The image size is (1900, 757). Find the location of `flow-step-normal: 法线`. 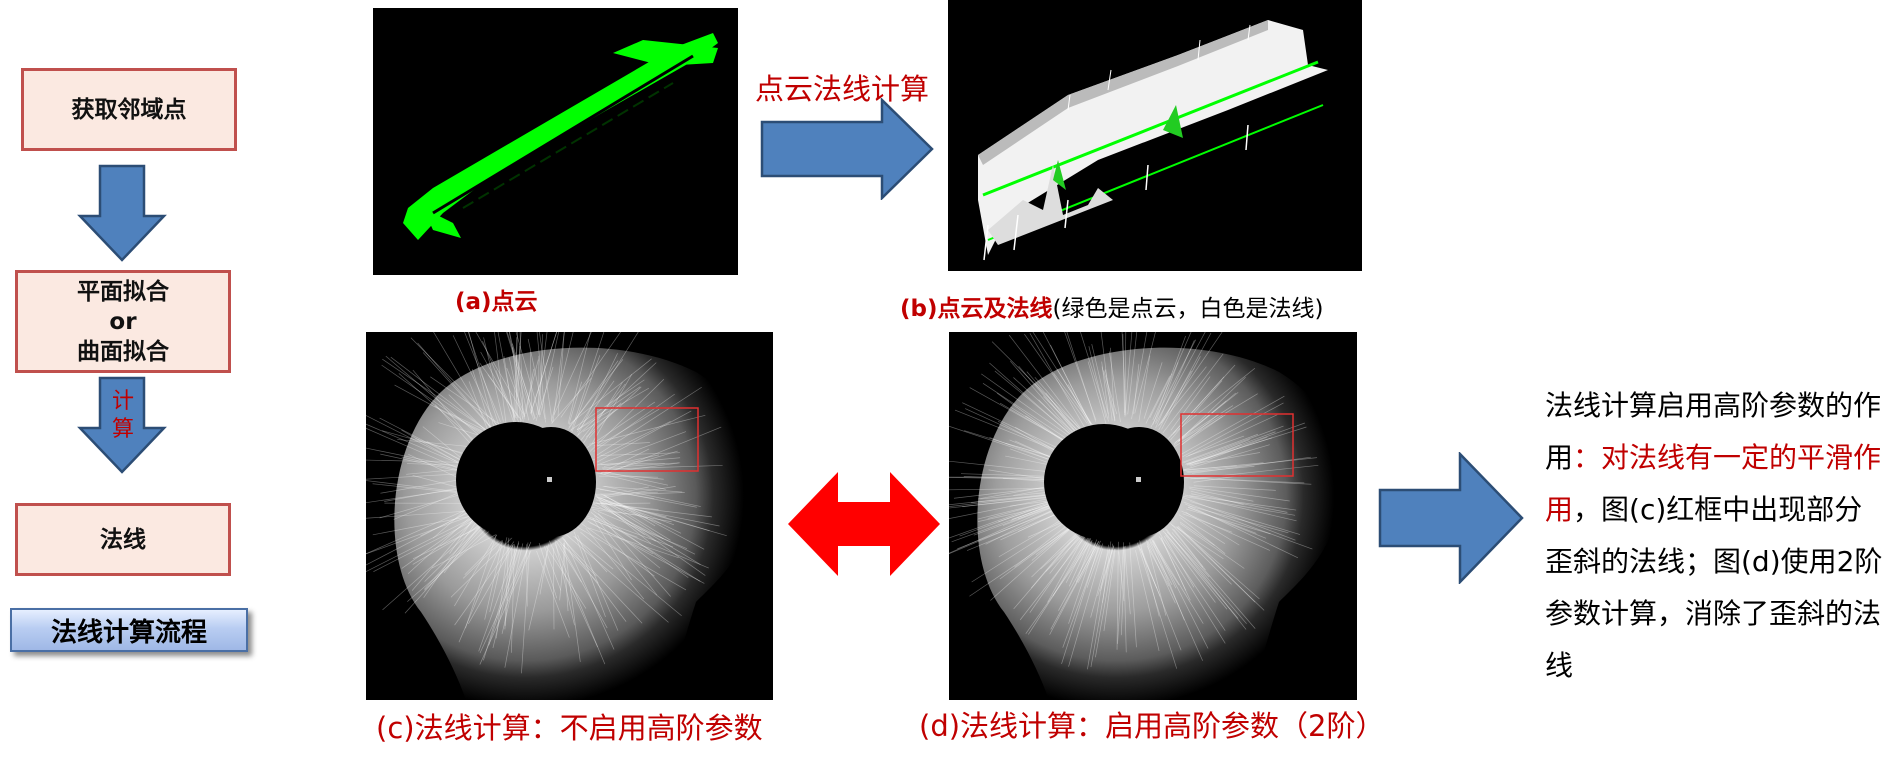

flow-step-normal: 法线 is located at coordinates (123, 539).